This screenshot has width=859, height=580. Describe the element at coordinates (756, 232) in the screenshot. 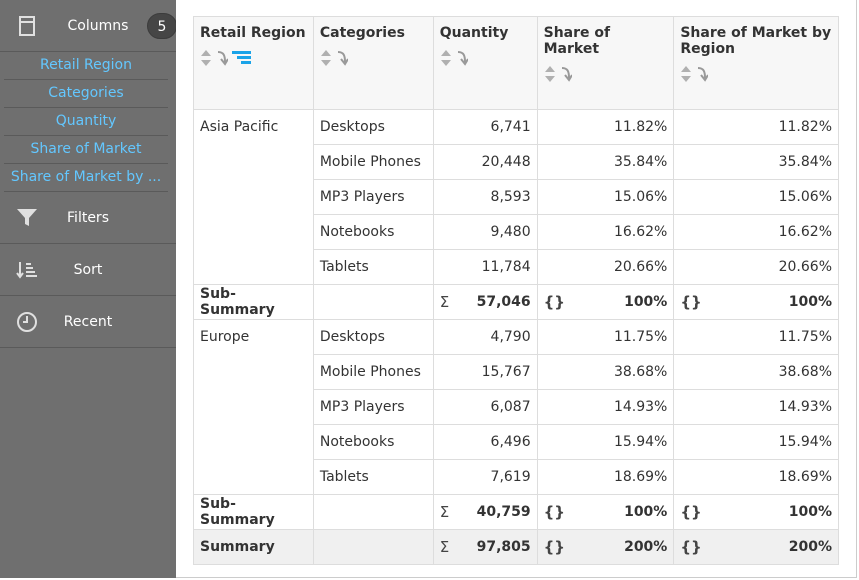

I see `share-region-cell: 16.62%` at that location.